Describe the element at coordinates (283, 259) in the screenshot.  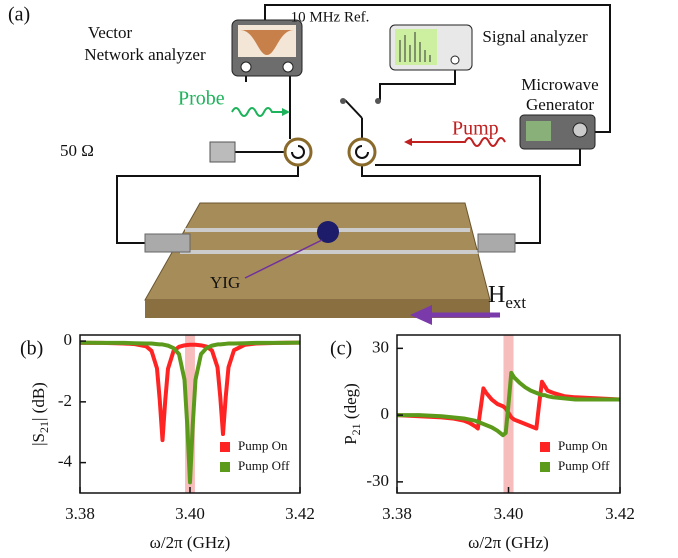
I see `yig-pointer` at that location.